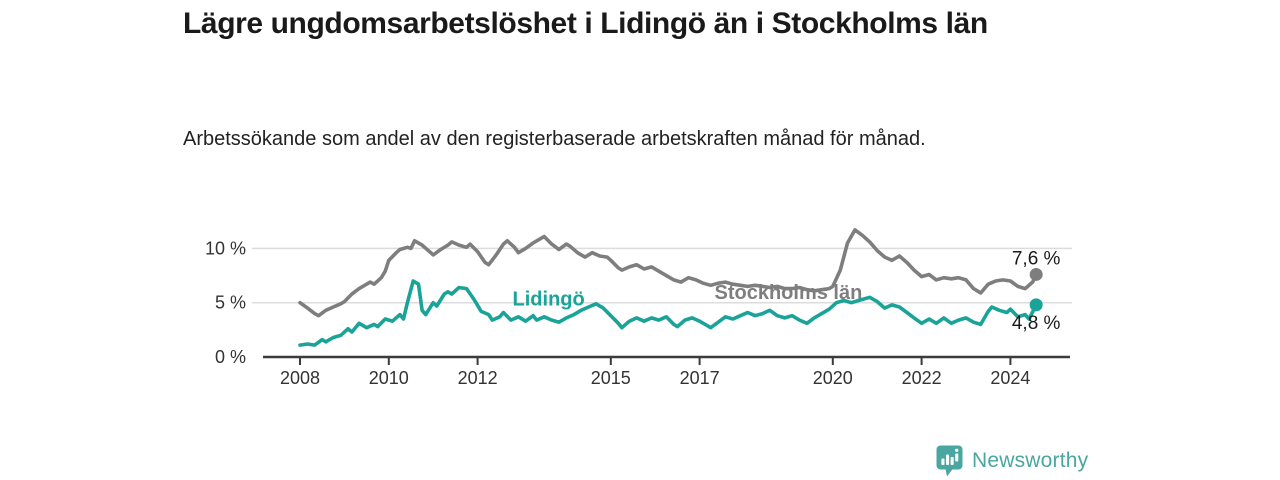 The width and height of the screenshot is (1280, 480). What do you see at coordinates (833, 378) in the screenshot?
I see `x-tick-label: 2020` at bounding box center [833, 378].